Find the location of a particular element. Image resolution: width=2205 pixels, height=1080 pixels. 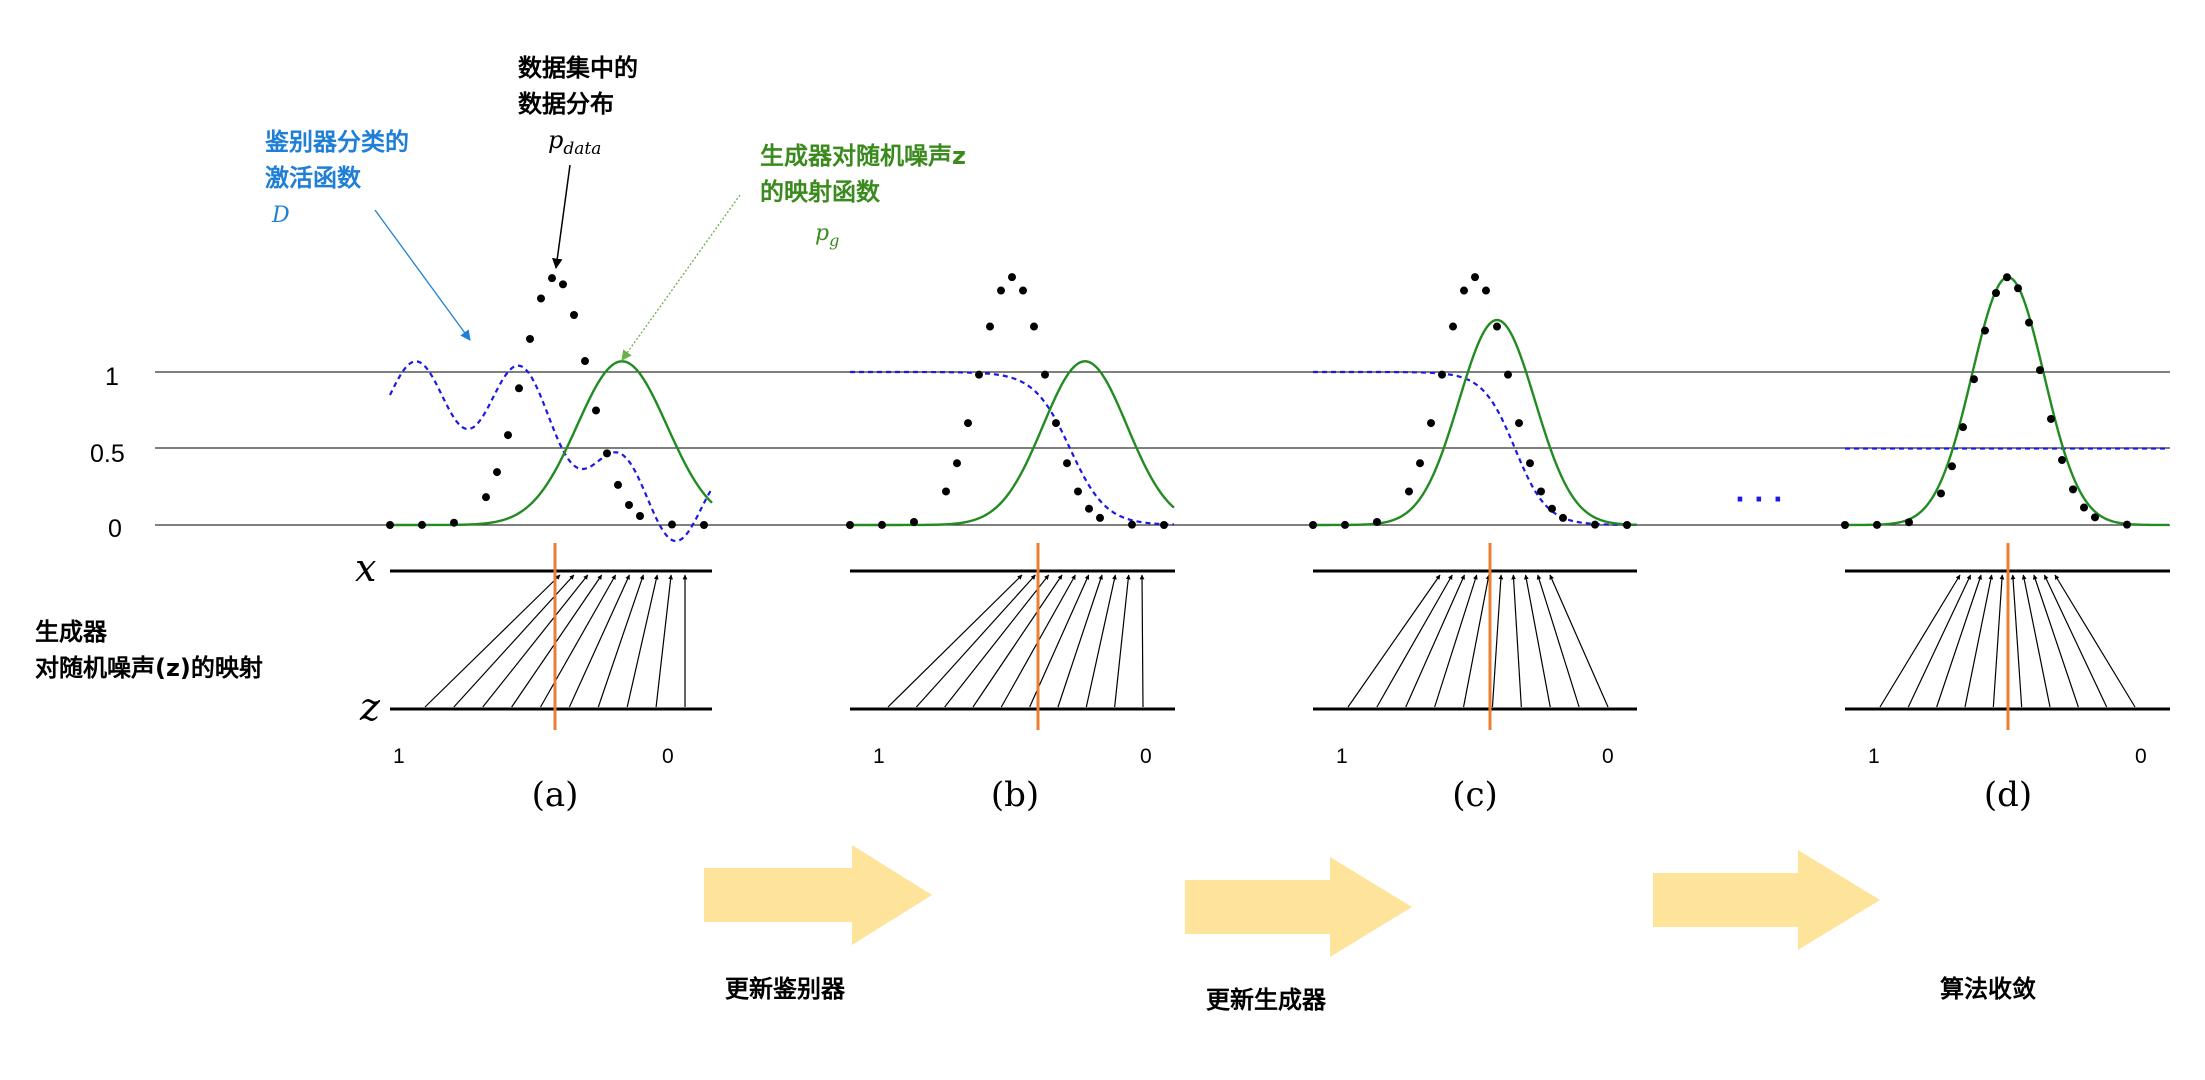

step-label-converge: 算法收敛 is located at coordinates (1988, 989).